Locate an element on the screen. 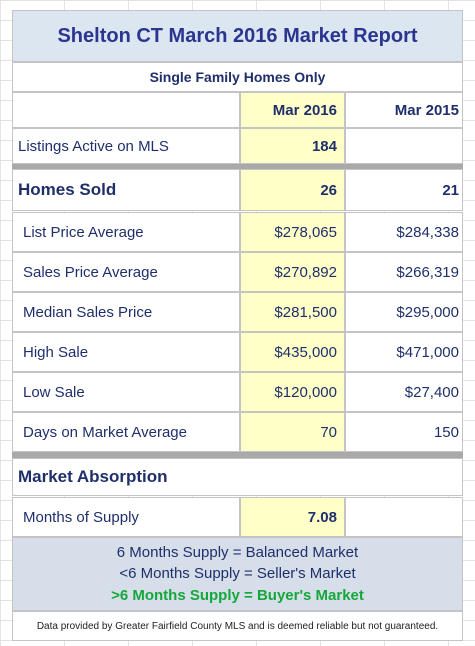  column-header: Mar 2015 is located at coordinates (404, 110).